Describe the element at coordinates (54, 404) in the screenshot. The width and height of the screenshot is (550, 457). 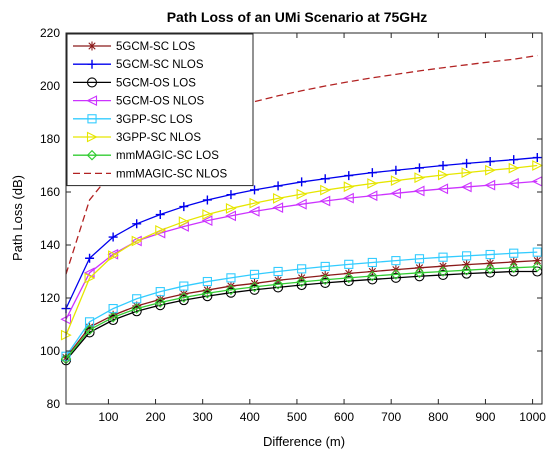
I see `y-tick-label-0: 80` at that location.